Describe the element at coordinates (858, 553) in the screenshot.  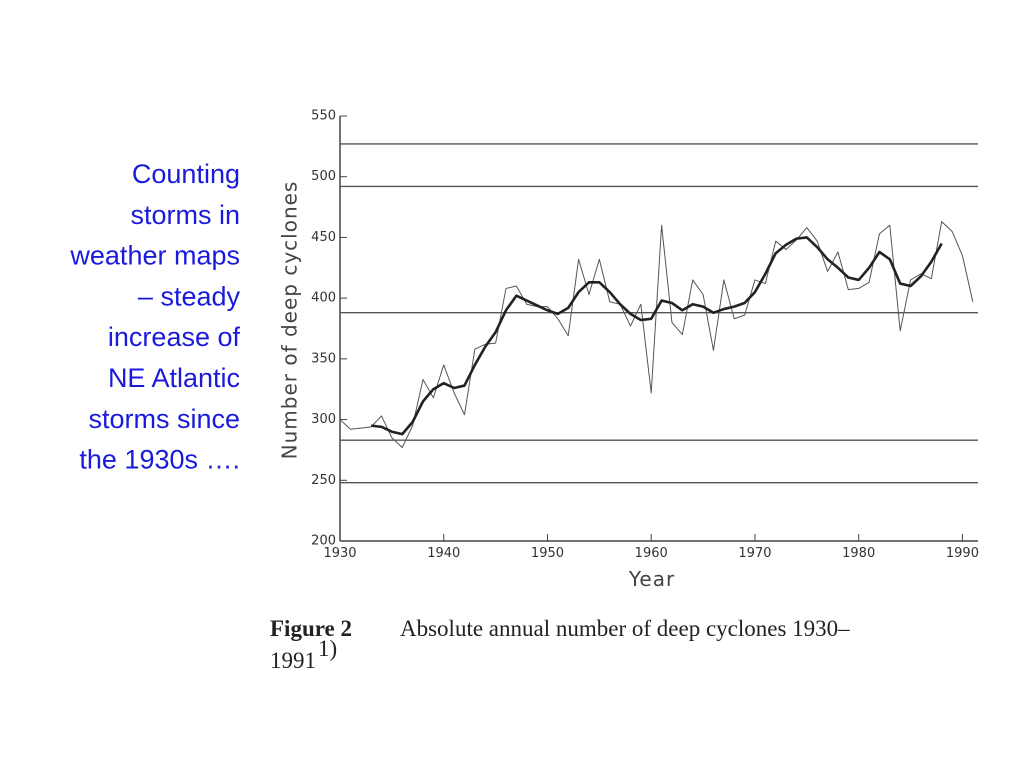
I see `x-tick-label: 1980` at that location.